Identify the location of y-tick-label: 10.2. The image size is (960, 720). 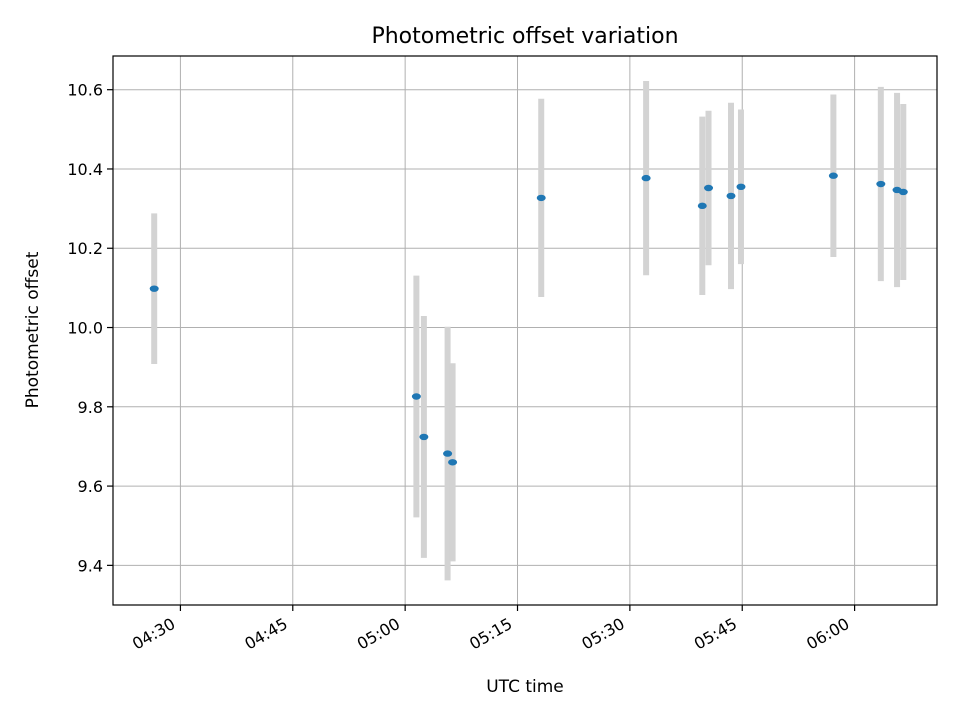
(85, 248).